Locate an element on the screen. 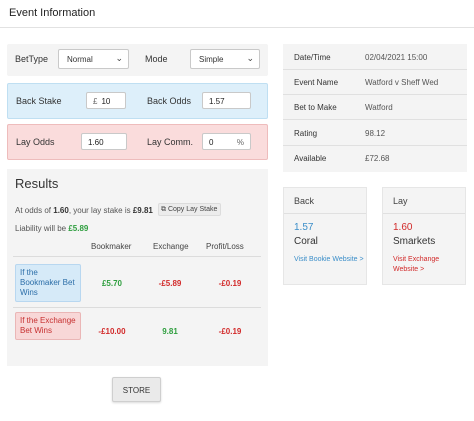 The width and height of the screenshot is (474, 421). currency-prefix: £ is located at coordinates (95, 101).